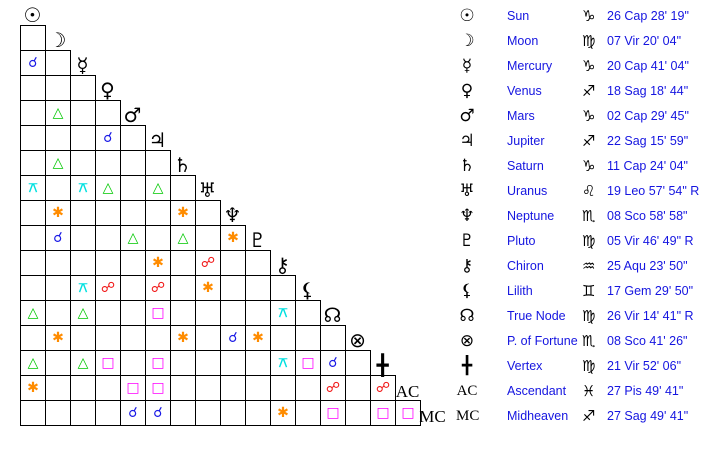  Describe the element at coordinates (107, 90) in the screenshot. I see `venus-glyph-icon: ♀` at that location.